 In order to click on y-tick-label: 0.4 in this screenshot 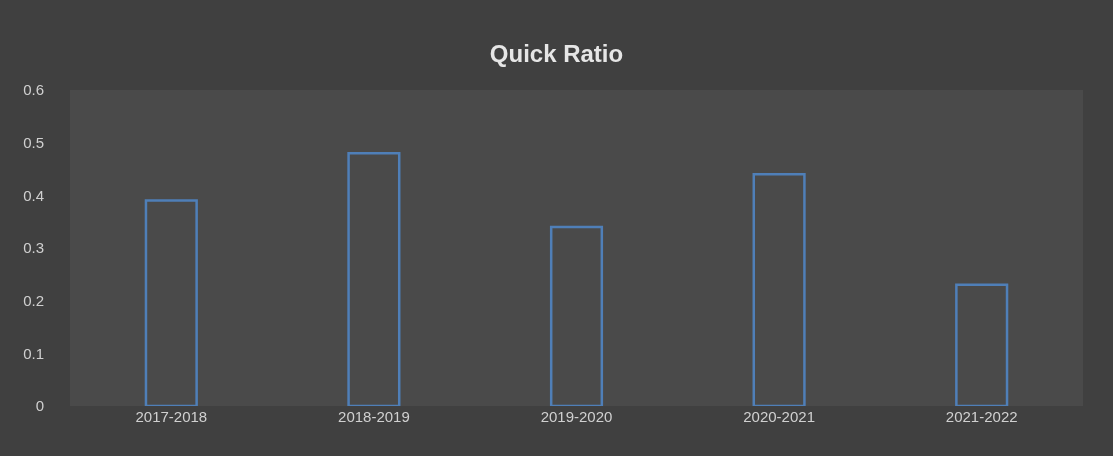, I will do `click(33, 195)`.